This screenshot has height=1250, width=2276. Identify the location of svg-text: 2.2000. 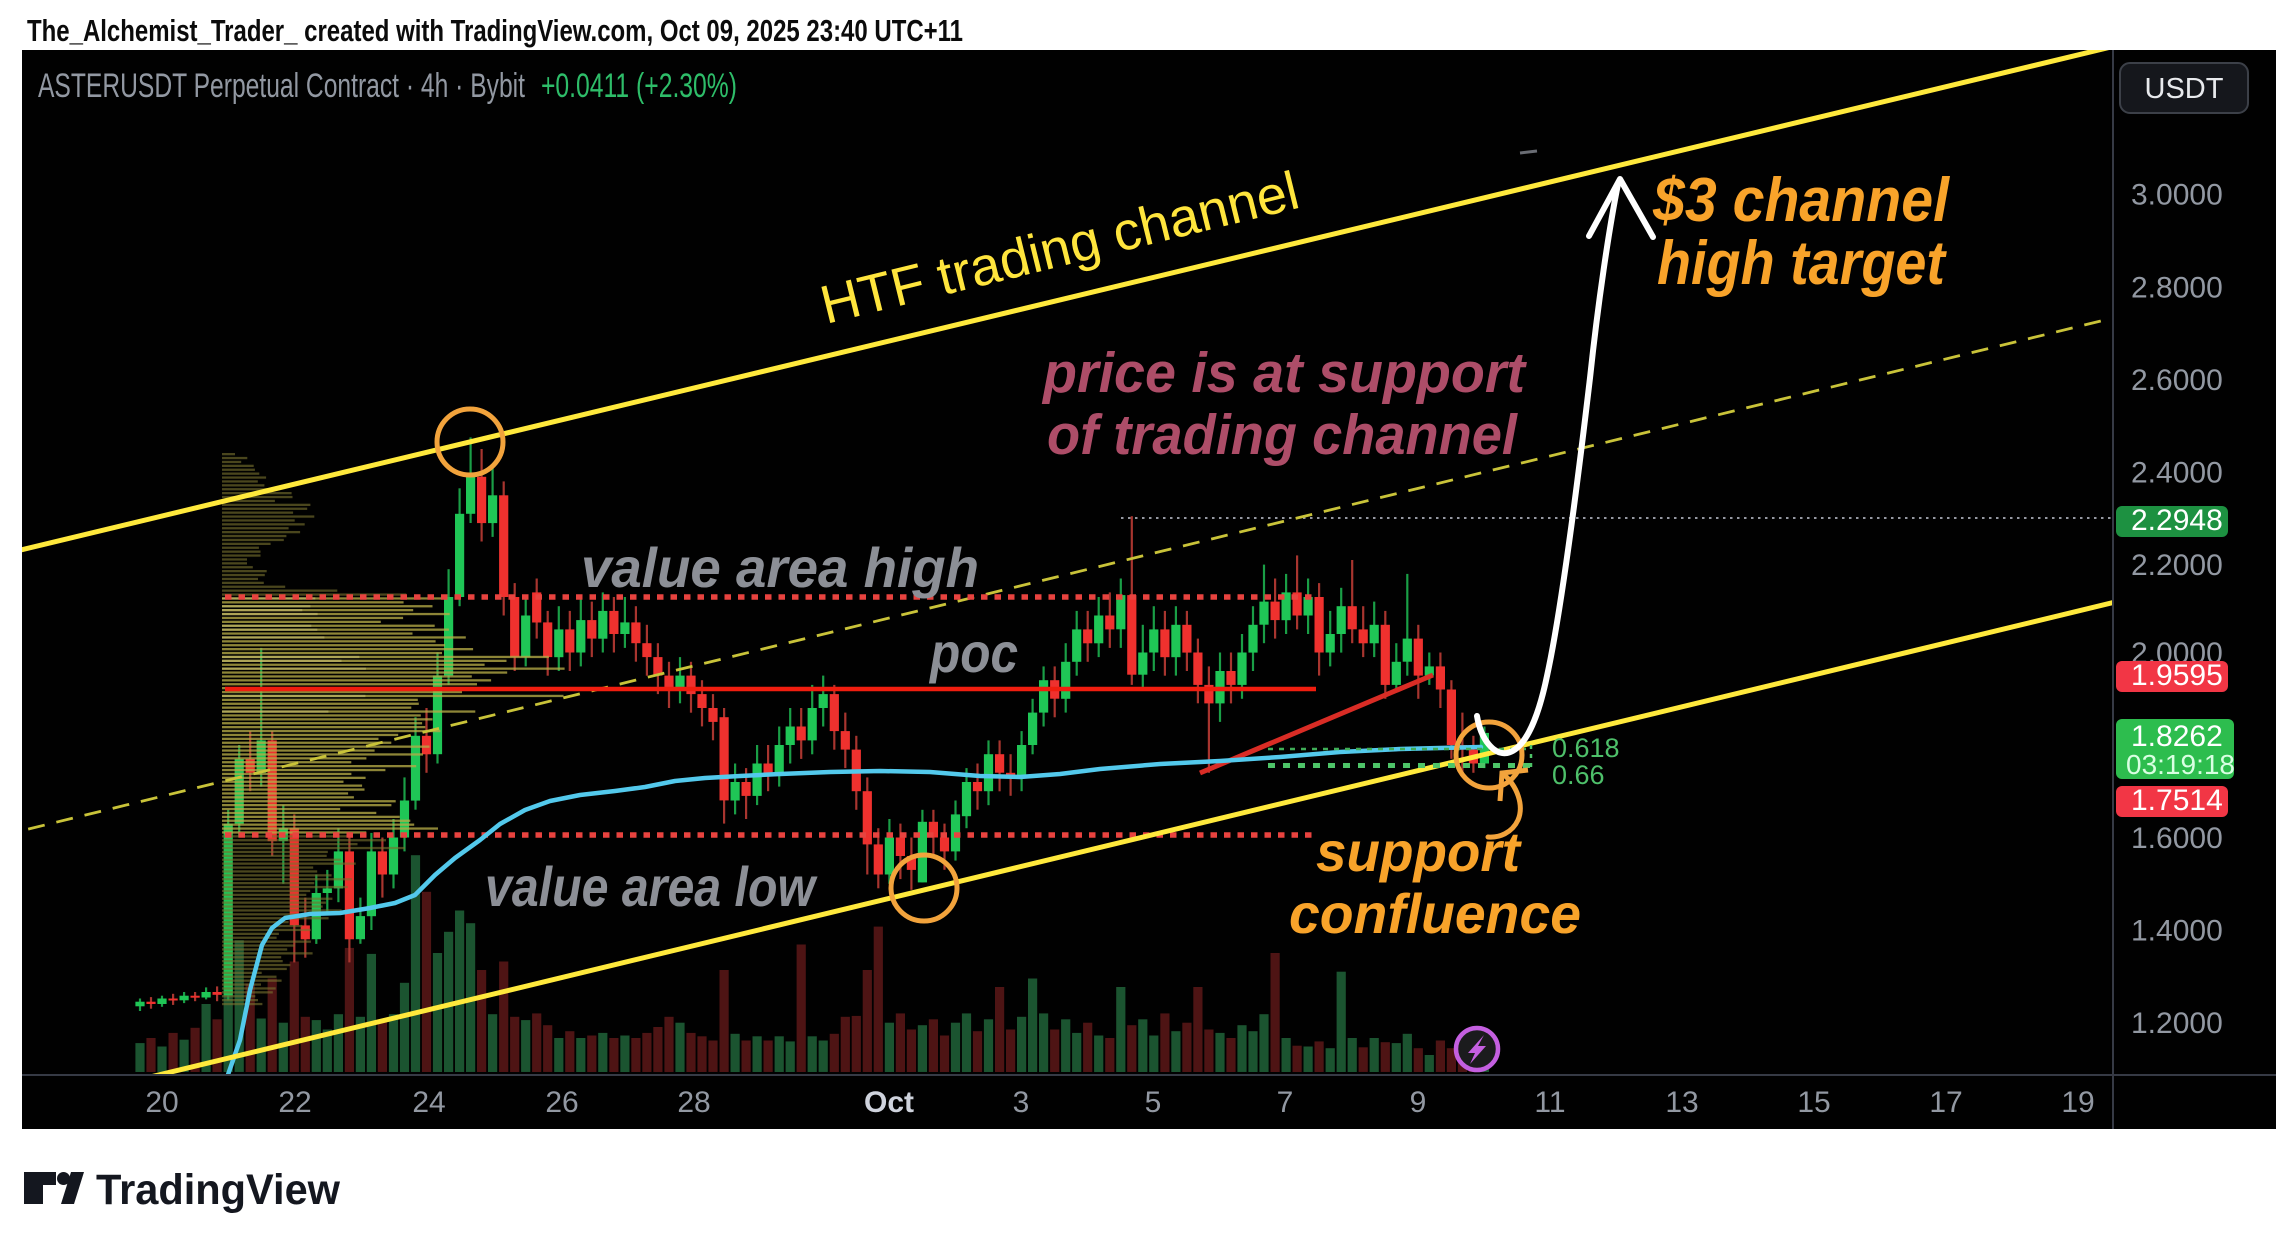
(2177, 565).